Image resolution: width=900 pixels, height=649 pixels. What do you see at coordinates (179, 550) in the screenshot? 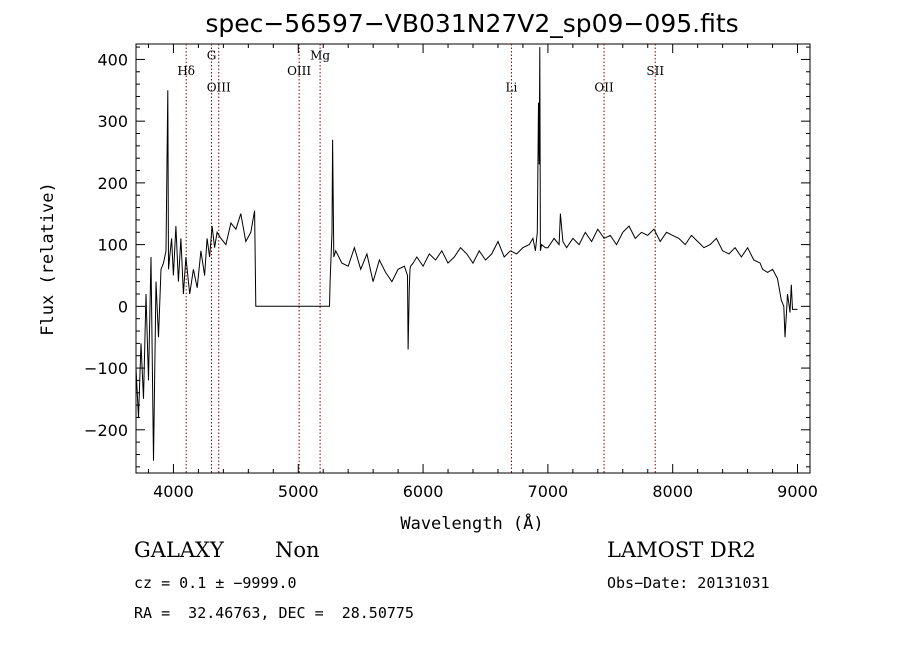
I see `object-class: GALAXY` at bounding box center [179, 550].